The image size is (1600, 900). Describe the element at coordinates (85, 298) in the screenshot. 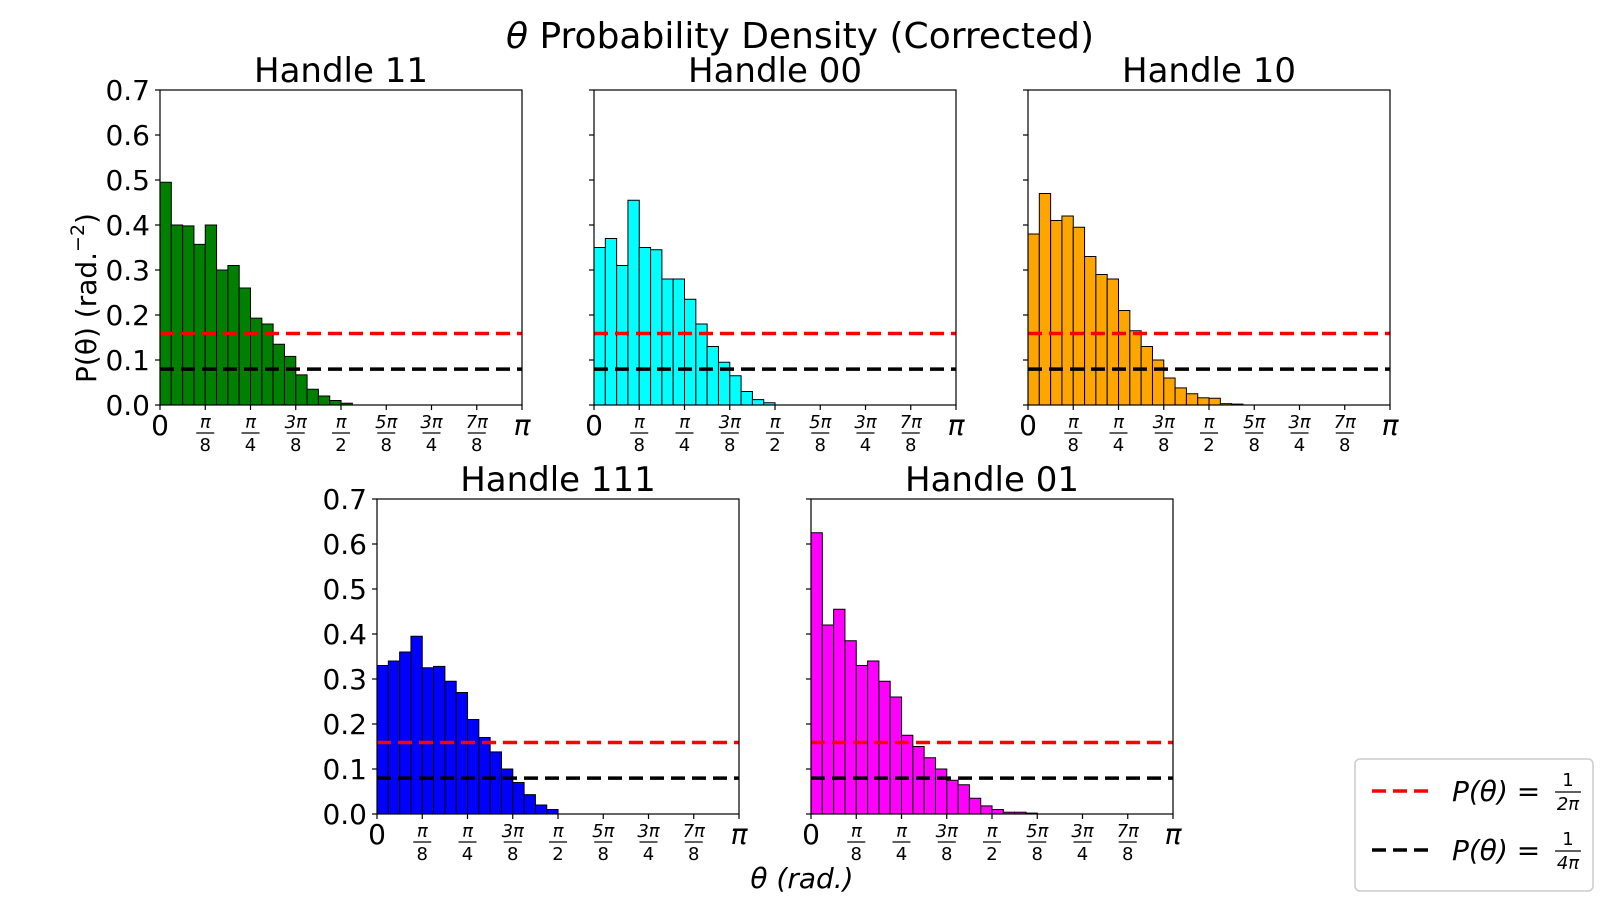

I see `y-axis-label: P(θ) (rad.−2)` at that location.